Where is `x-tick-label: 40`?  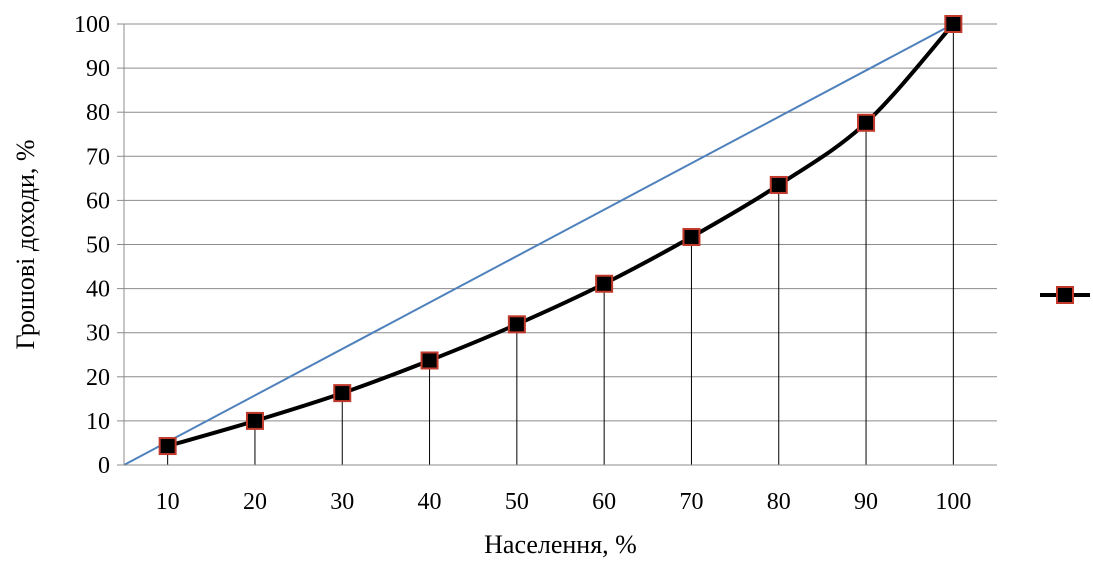
x-tick-label: 40 is located at coordinates (430, 502).